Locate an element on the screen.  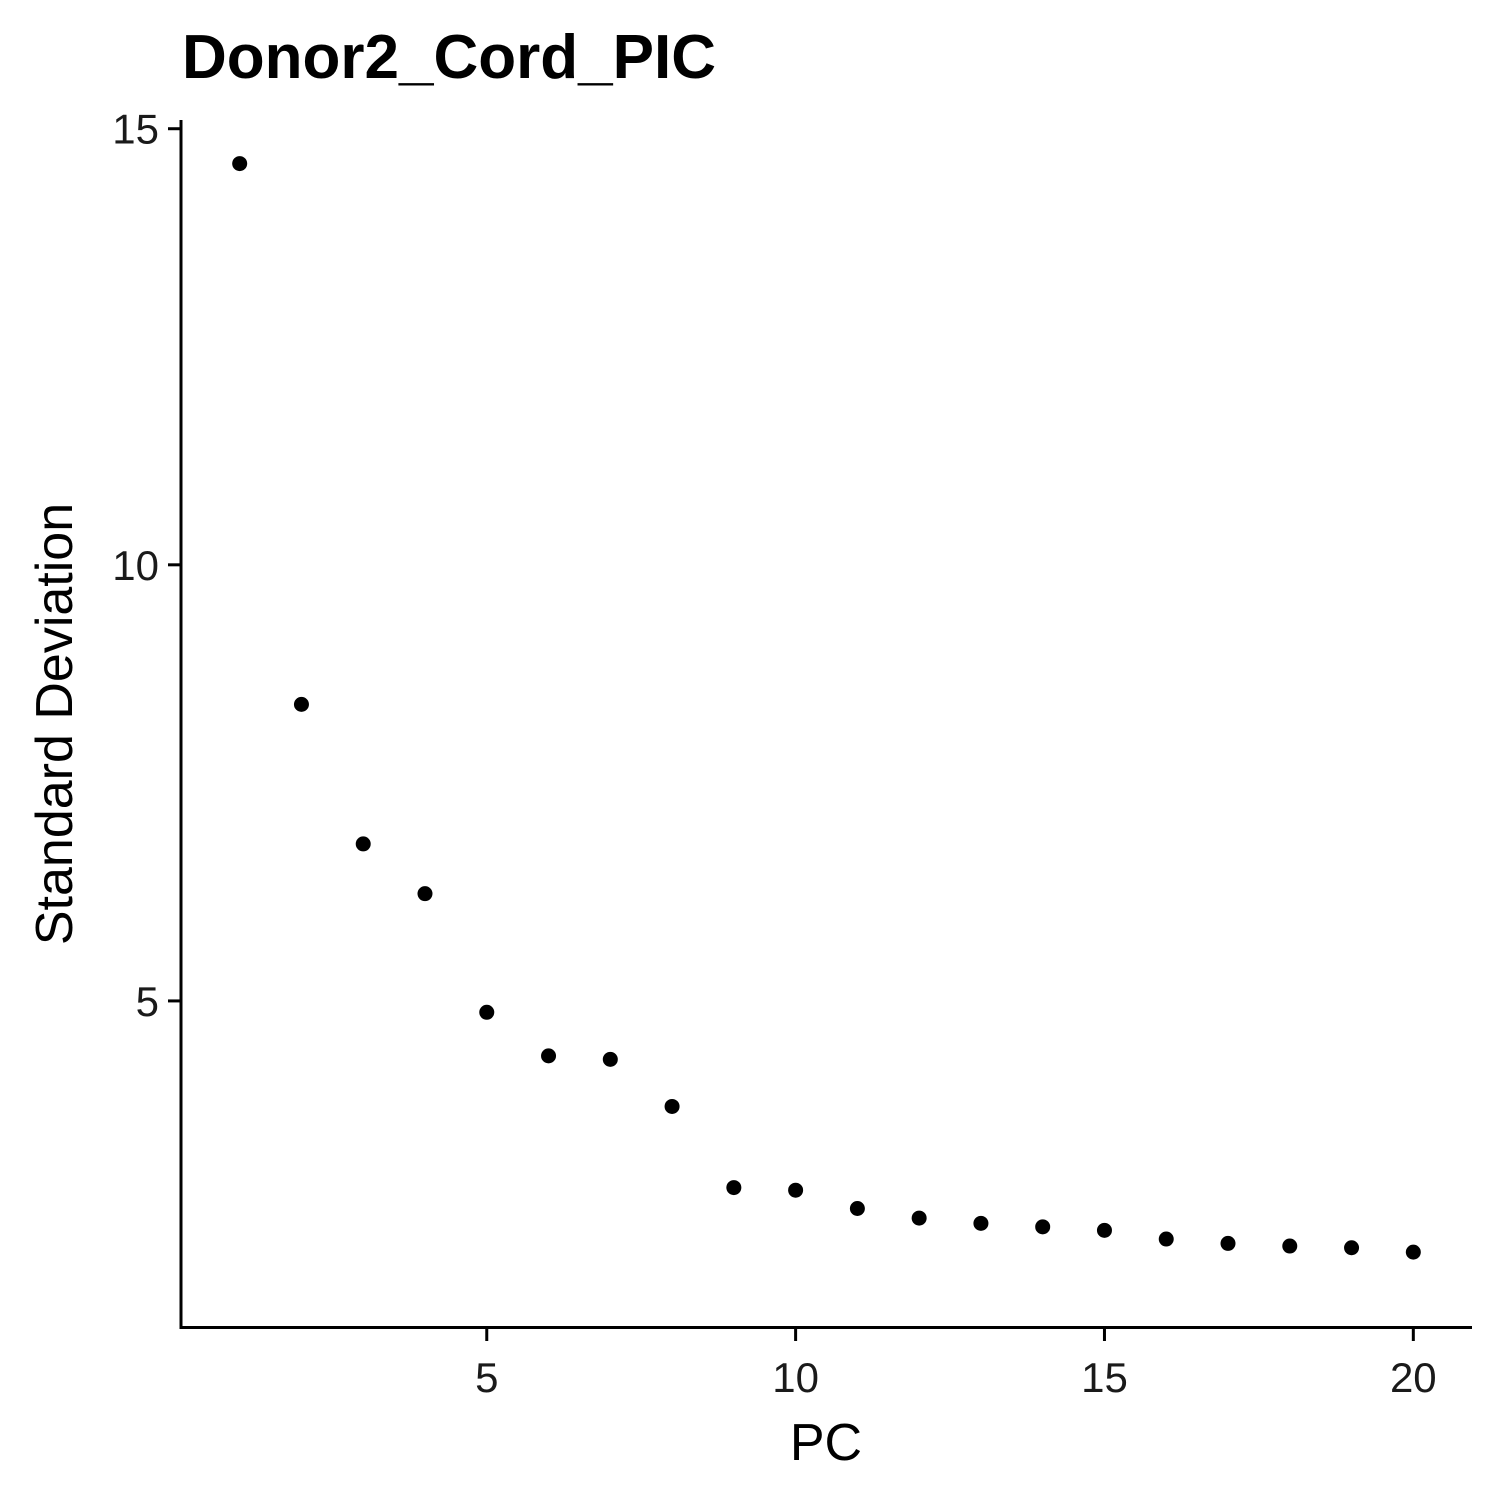
chart-title: Donor2_Cord_PIC is located at coordinates (449, 57).